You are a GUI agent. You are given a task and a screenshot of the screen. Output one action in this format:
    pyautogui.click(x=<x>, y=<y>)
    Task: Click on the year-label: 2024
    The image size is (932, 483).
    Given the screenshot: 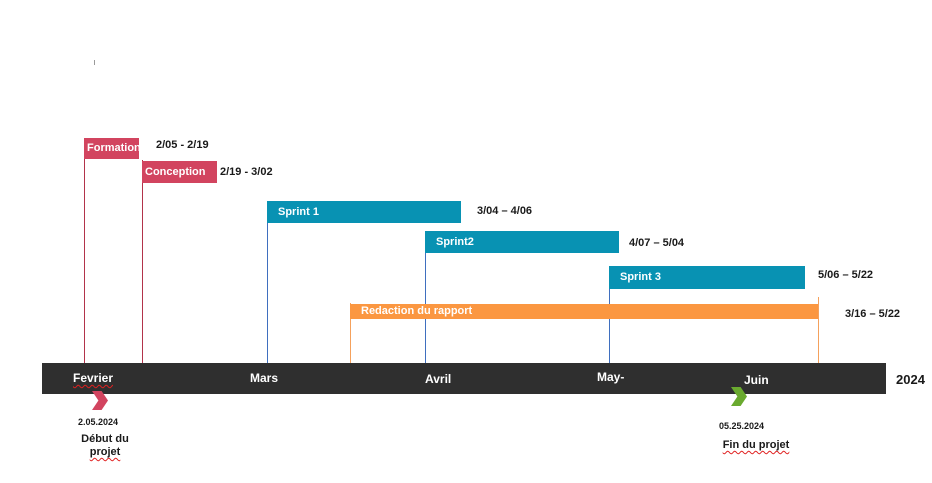 What is the action you would take?
    pyautogui.click(x=910, y=379)
    